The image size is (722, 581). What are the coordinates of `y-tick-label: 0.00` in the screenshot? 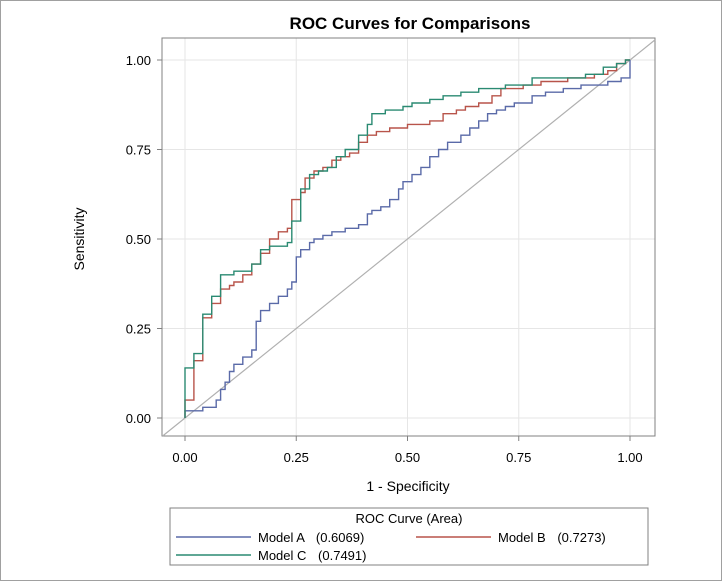 It's located at (138, 418).